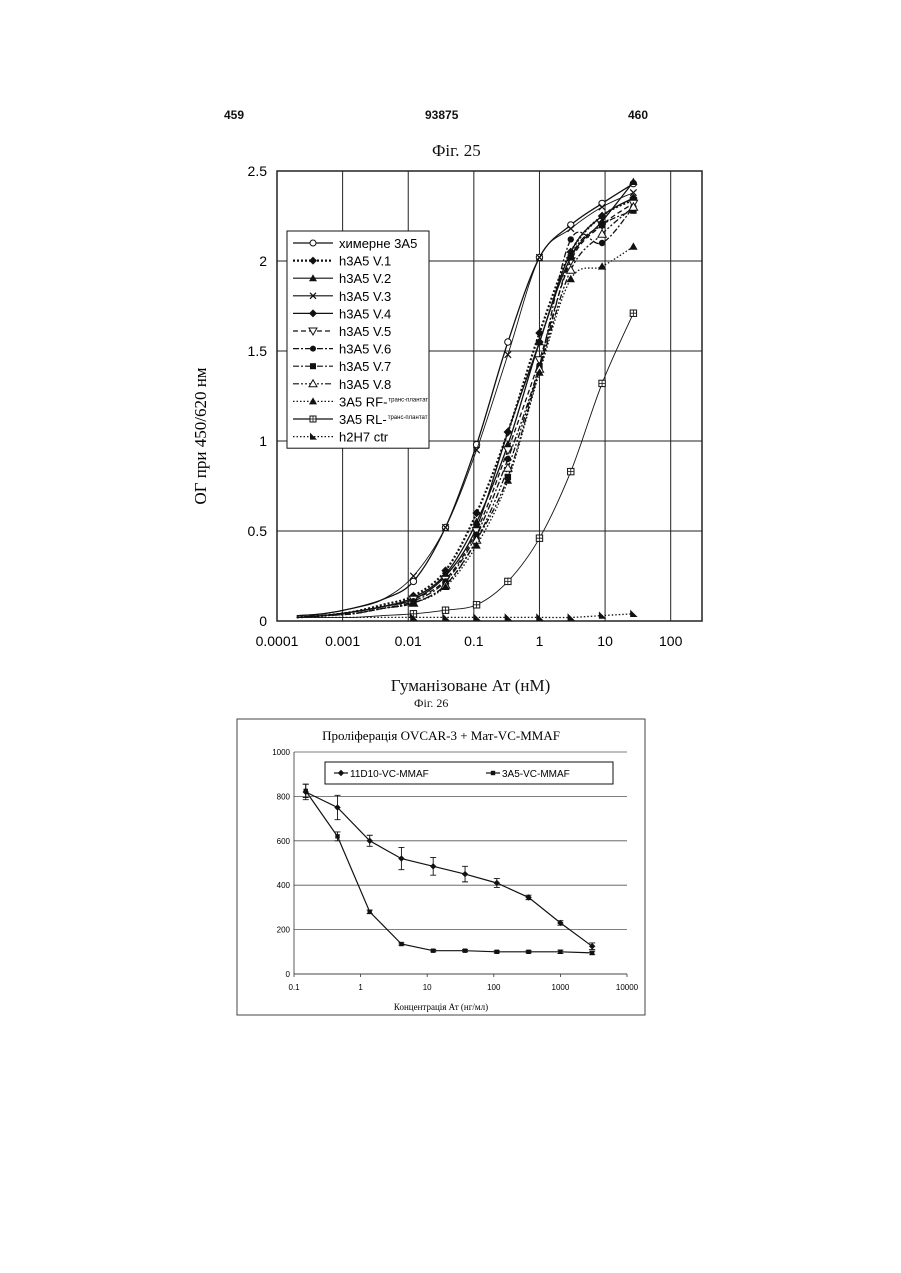  I want to click on legend-label: h3A5 V.8, so click(365, 384).